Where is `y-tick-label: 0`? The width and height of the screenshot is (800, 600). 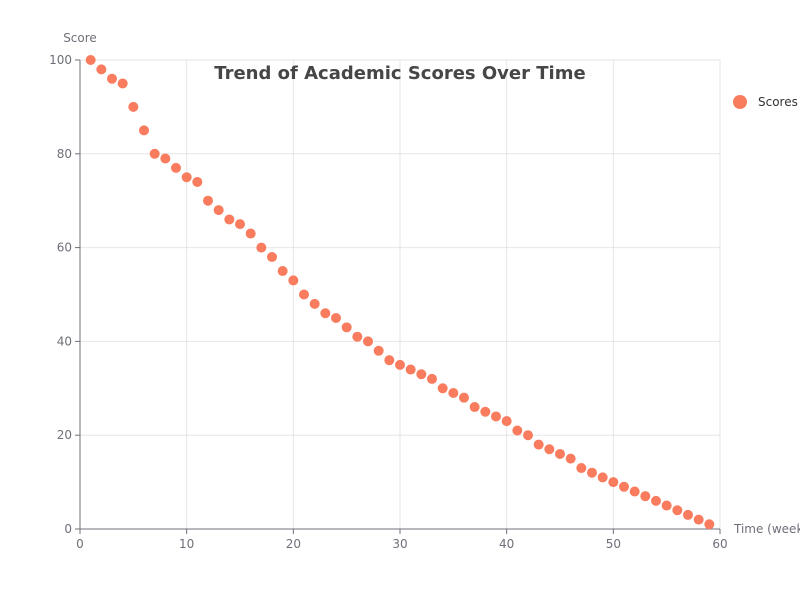 y-tick-label: 0 is located at coordinates (68, 529).